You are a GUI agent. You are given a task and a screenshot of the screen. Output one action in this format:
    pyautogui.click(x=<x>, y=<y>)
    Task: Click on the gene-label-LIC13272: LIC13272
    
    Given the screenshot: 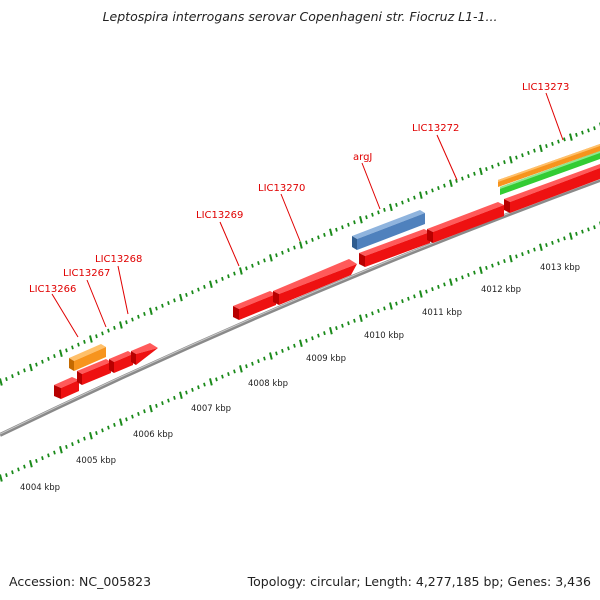 What is the action you would take?
    pyautogui.click(x=435, y=128)
    